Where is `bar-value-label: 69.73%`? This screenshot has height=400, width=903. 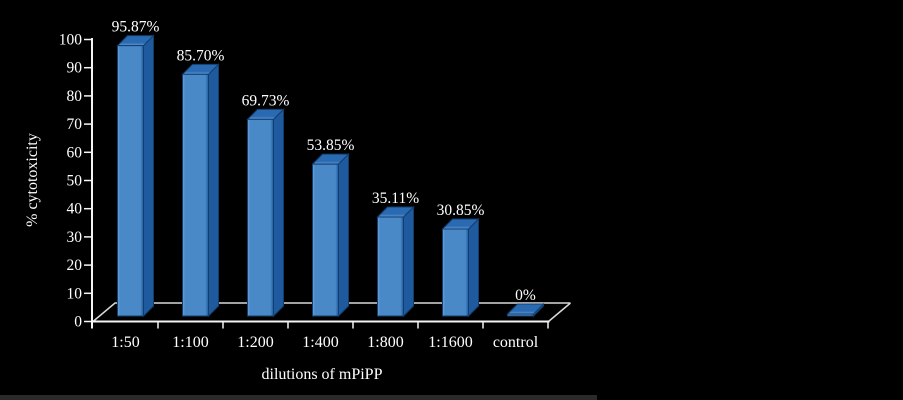
bar-value-label: 69.73% is located at coordinates (266, 100).